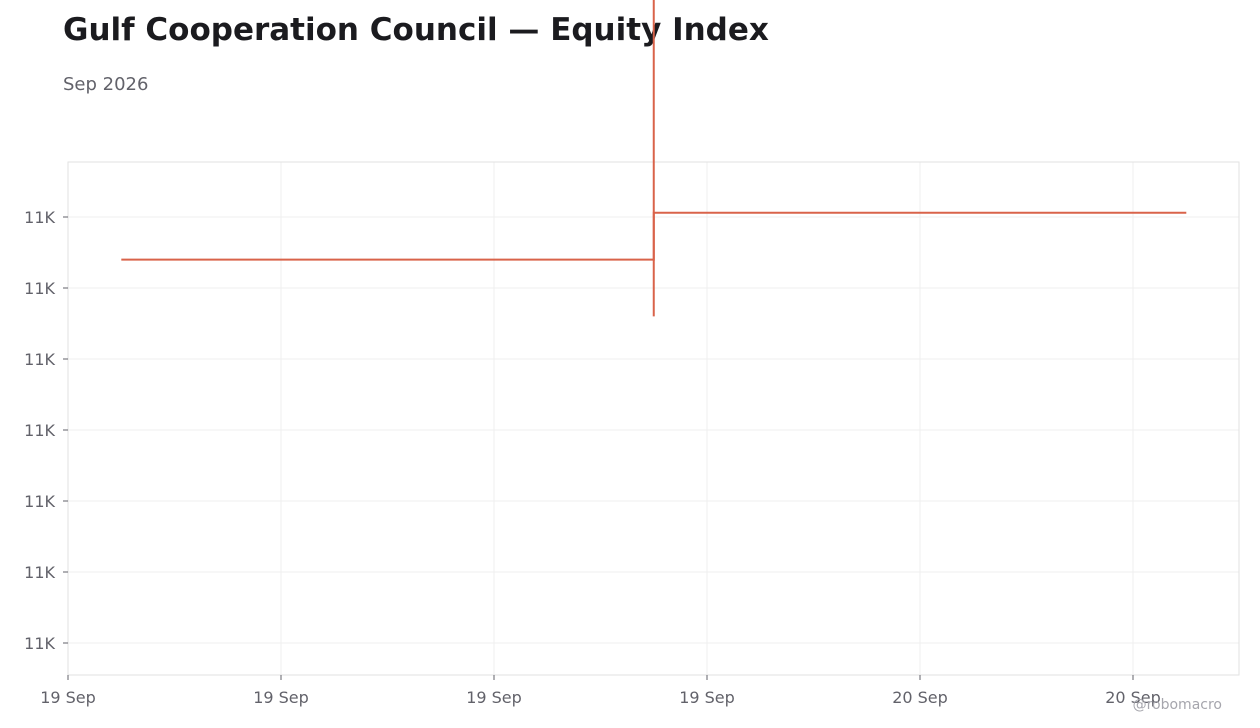  I want to click on chart-subtitle: Sep 2026, so click(106, 84).